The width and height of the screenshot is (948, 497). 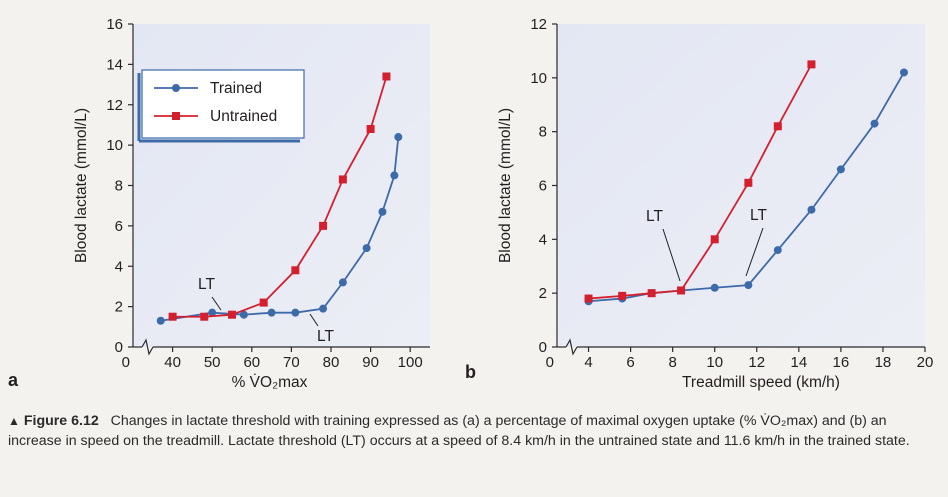 What do you see at coordinates (672, 362) in the screenshot?
I see `x-tick-label: 8` at bounding box center [672, 362].